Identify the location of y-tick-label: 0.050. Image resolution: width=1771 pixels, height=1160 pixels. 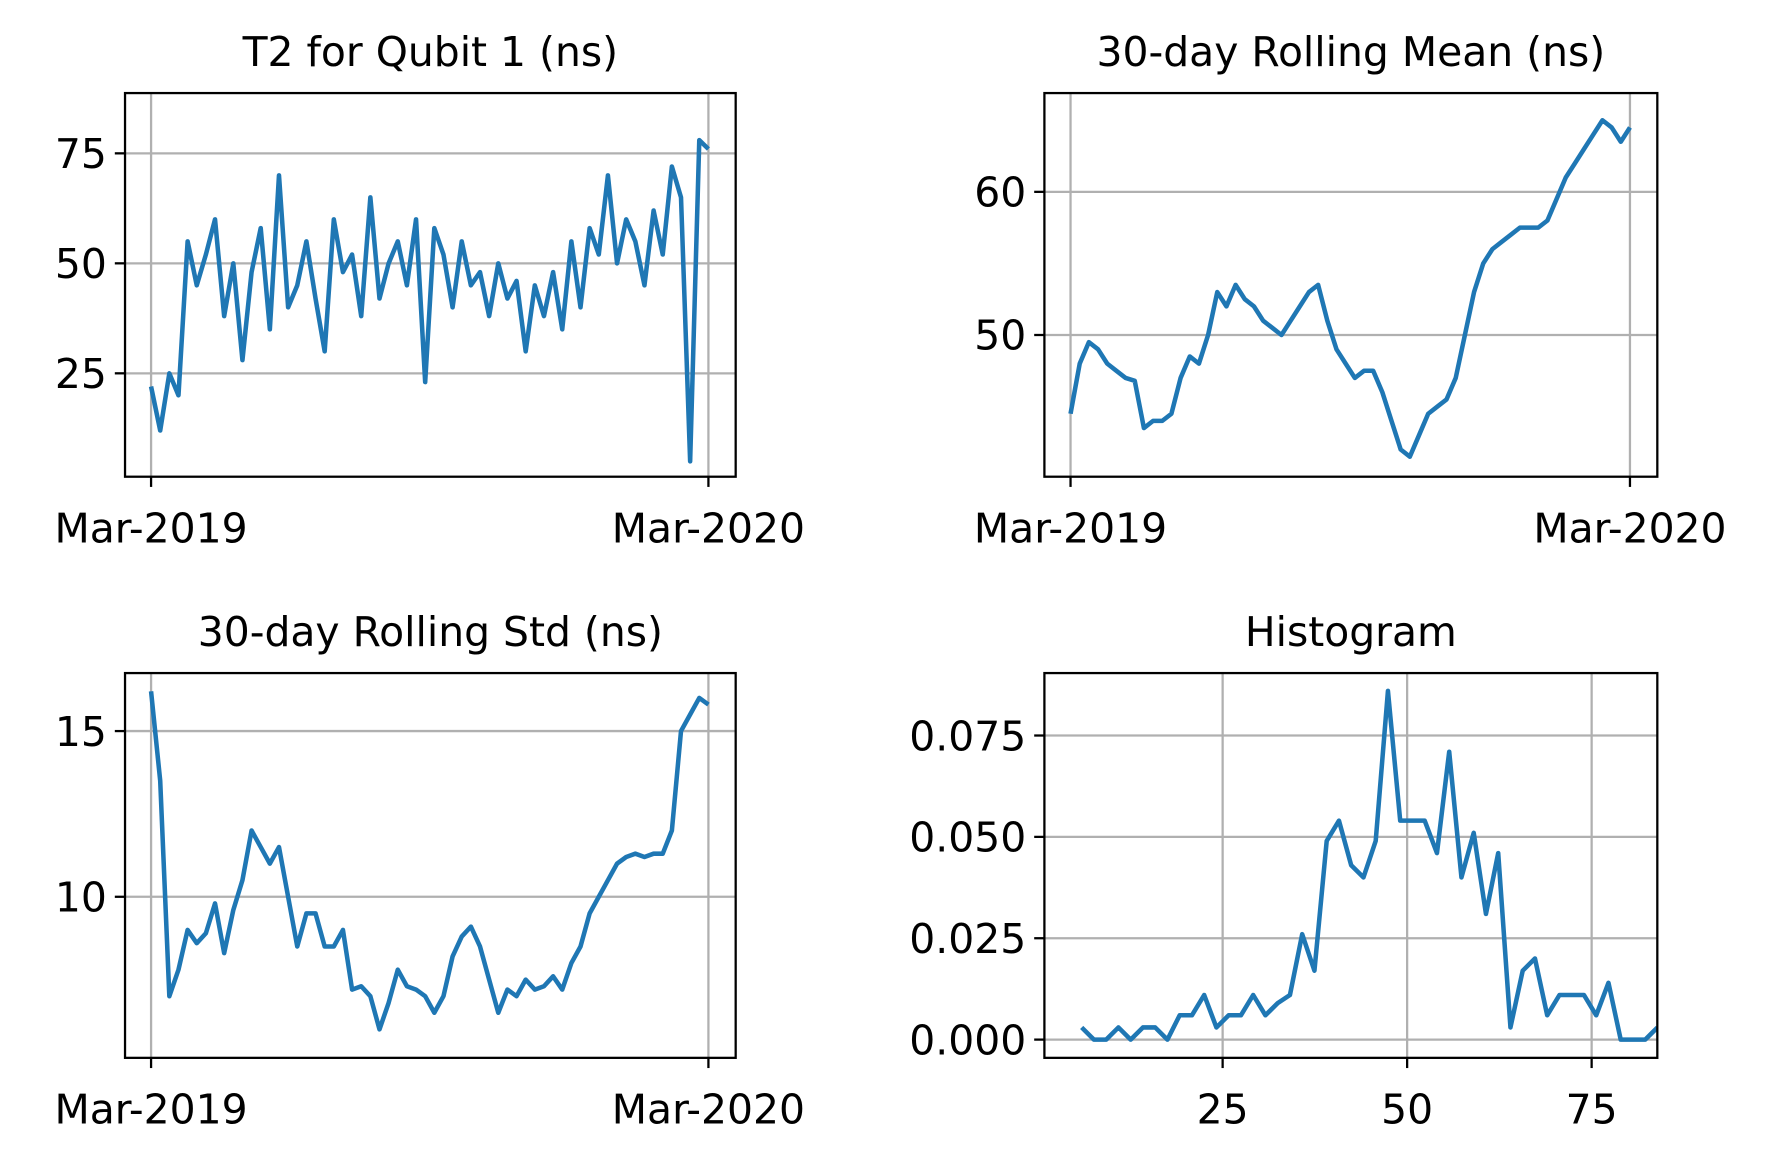
(967, 838).